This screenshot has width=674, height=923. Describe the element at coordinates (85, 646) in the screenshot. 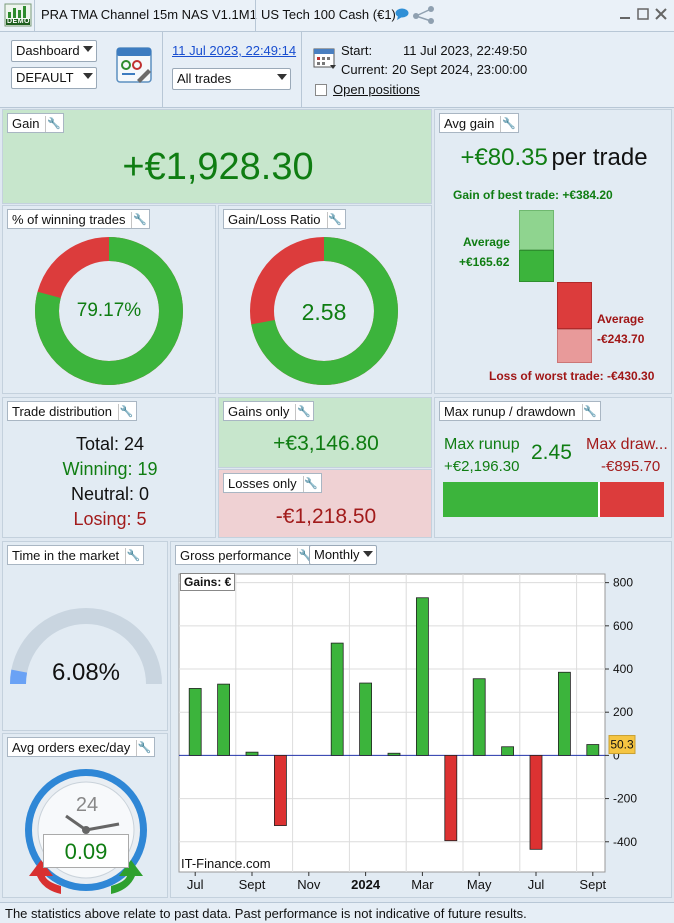

I see `time-market-gauge` at that location.